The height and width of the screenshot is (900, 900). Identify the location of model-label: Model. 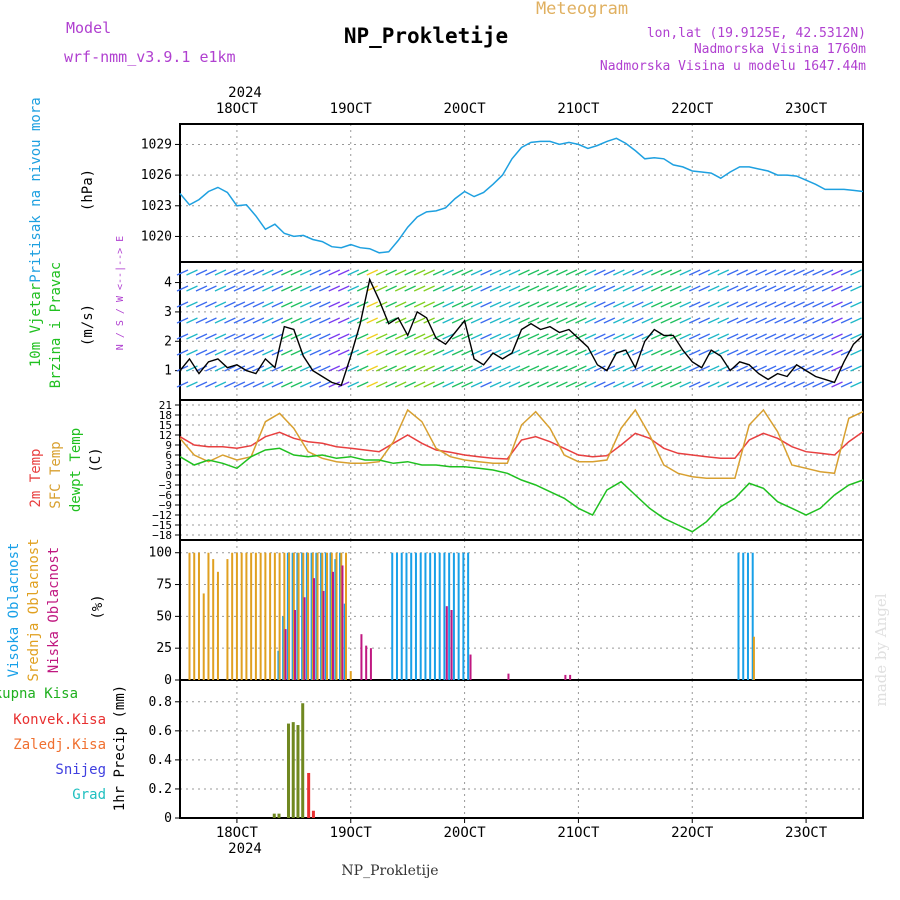
(88, 28).